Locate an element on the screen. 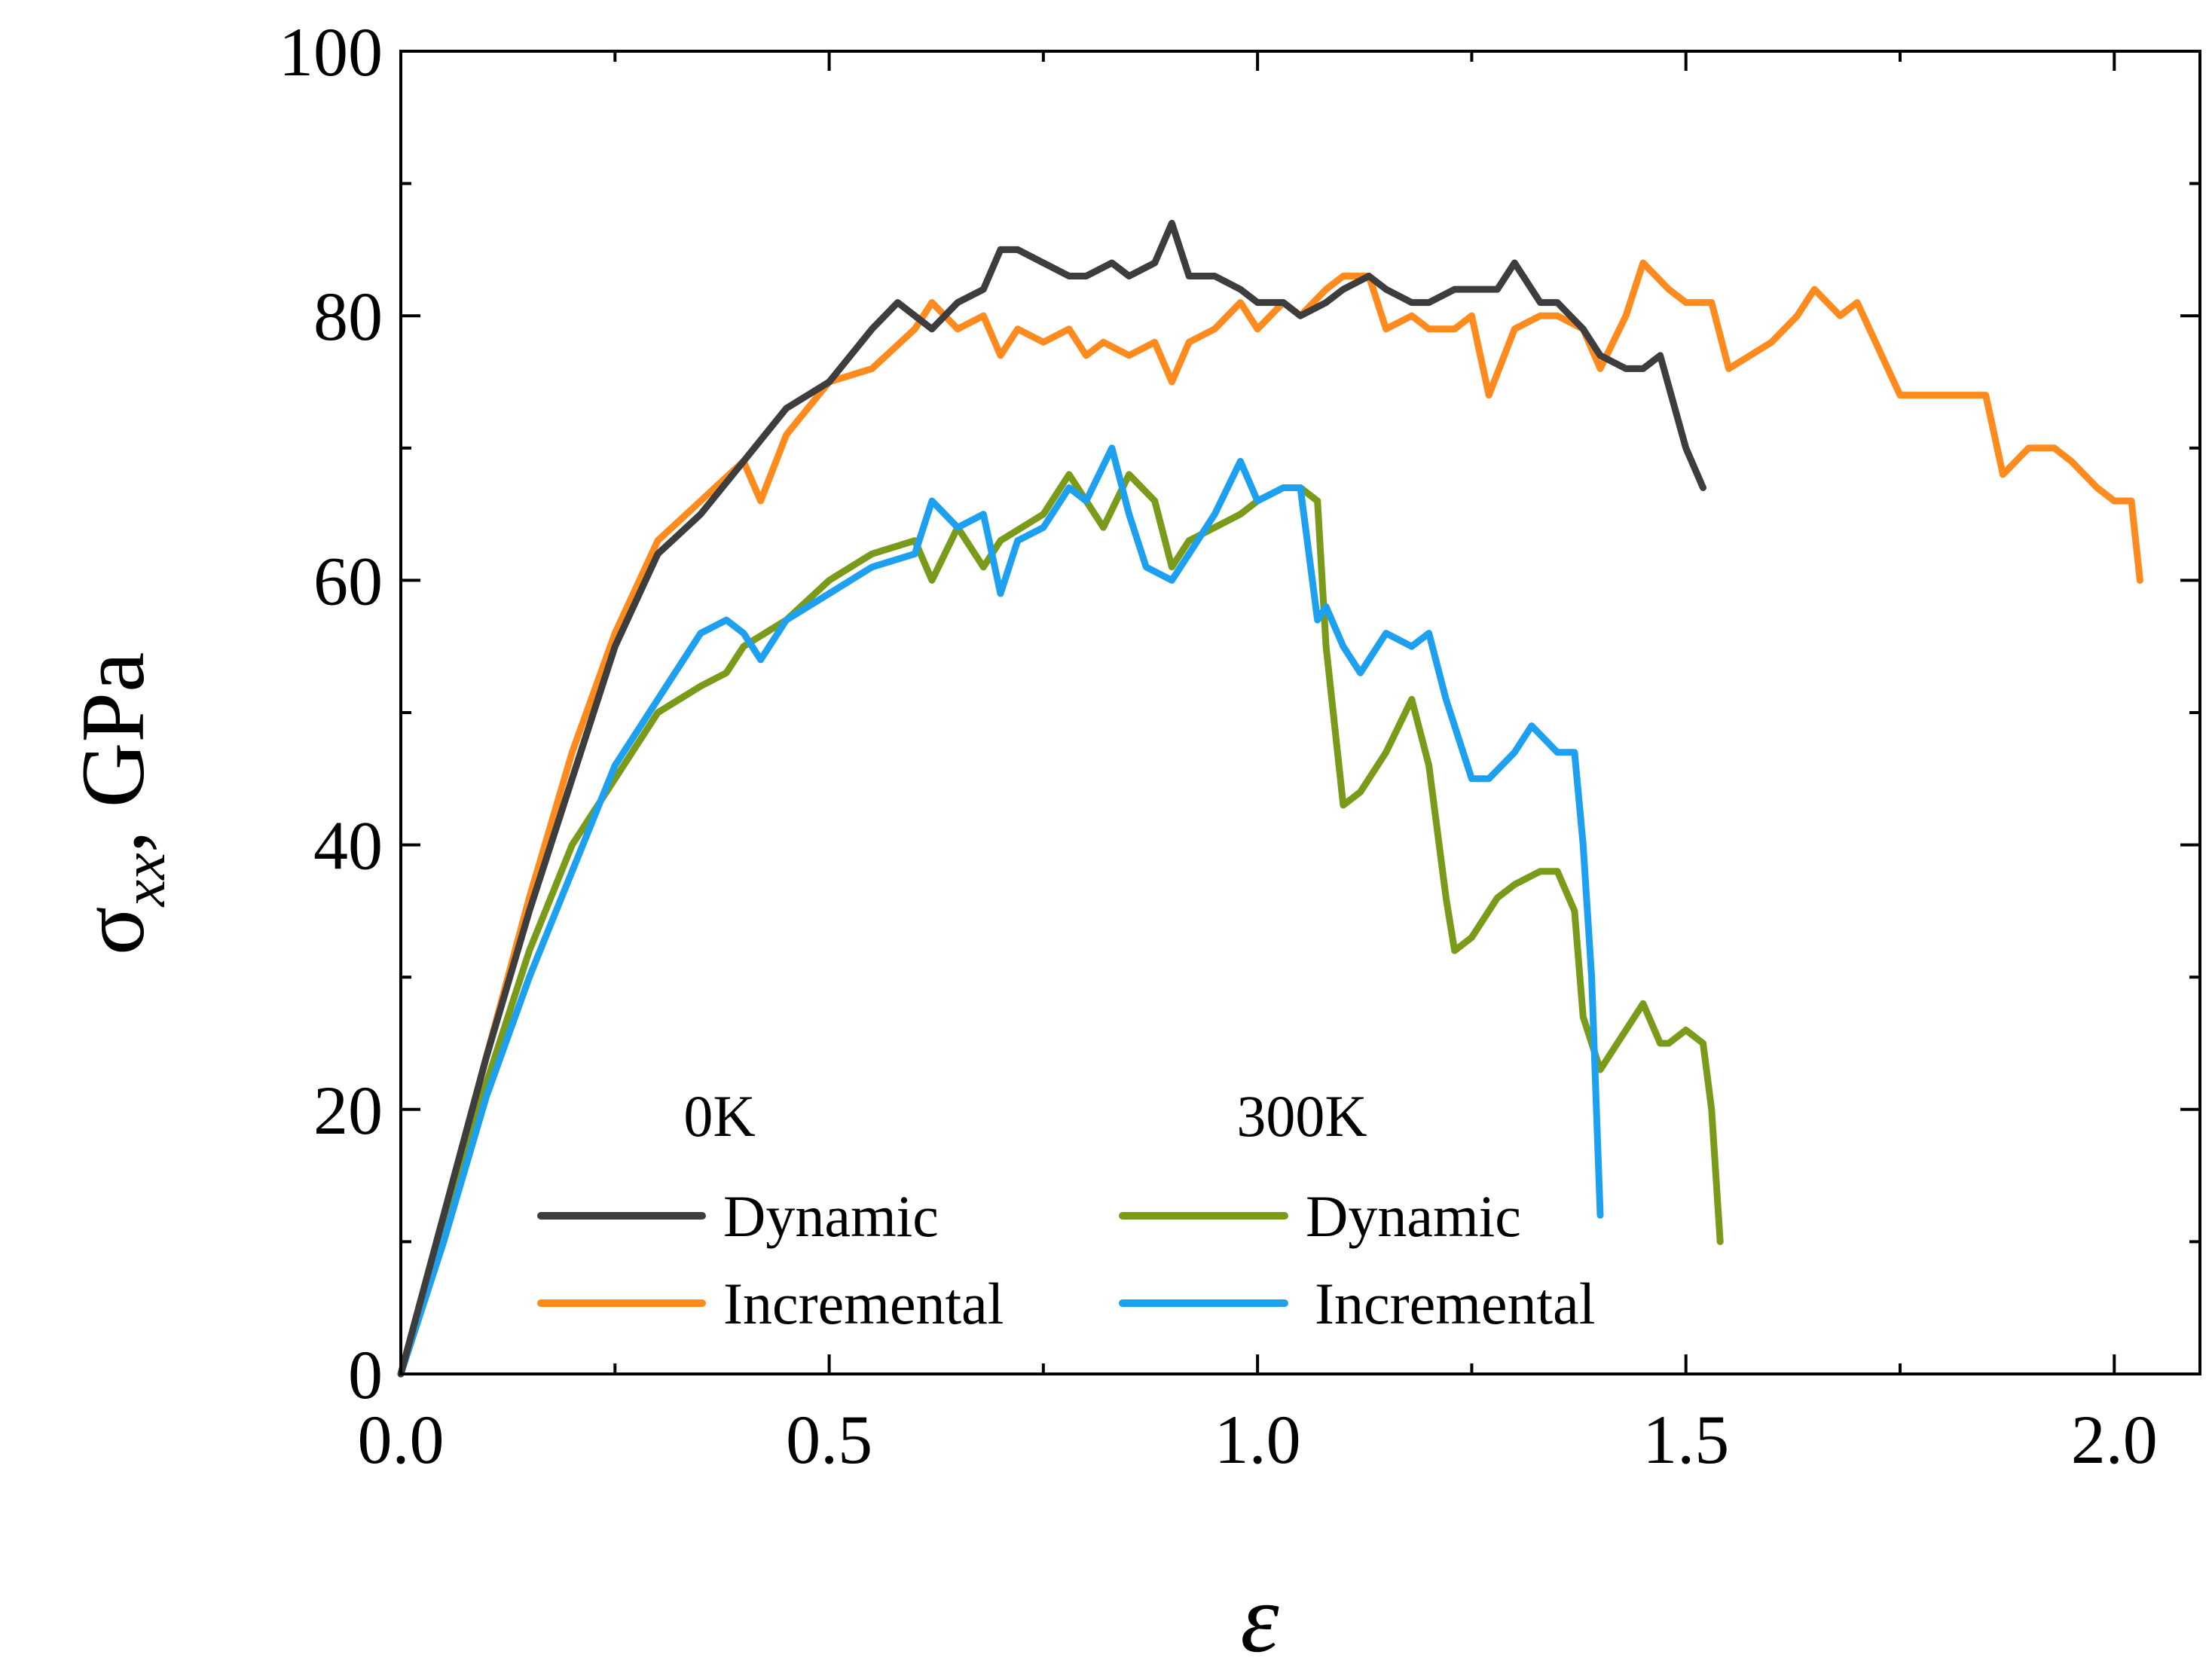  y-tick-label: 100 is located at coordinates (331, 52).